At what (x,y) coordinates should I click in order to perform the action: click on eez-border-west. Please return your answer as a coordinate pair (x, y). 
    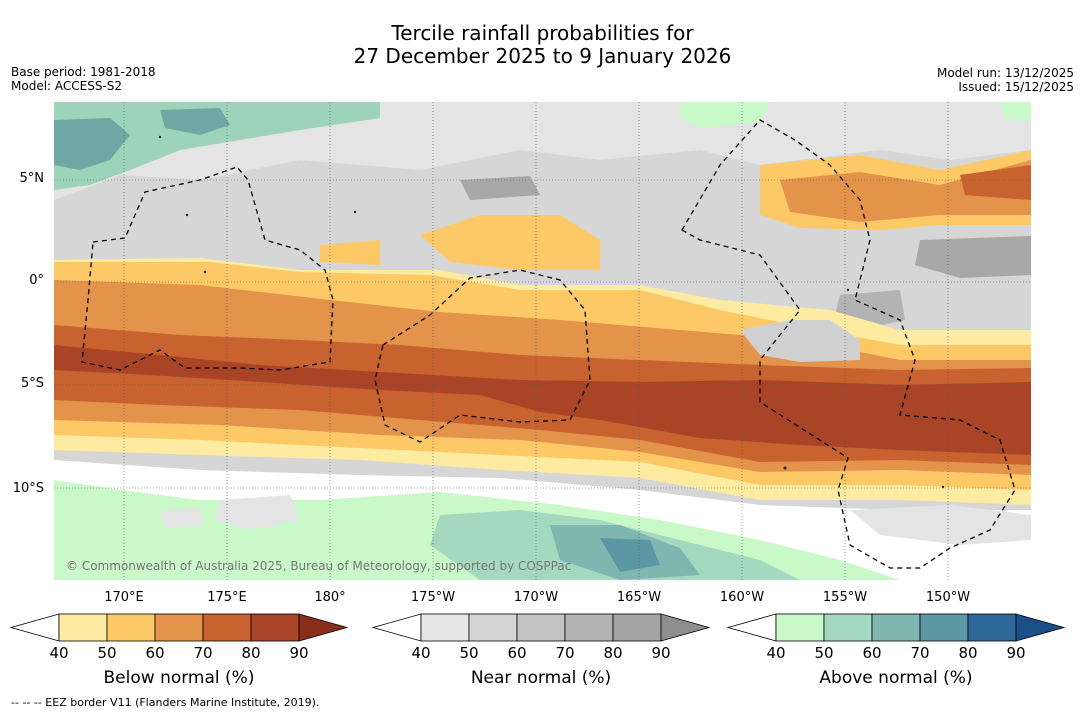
    Looking at the image, I should click on (207, 268).